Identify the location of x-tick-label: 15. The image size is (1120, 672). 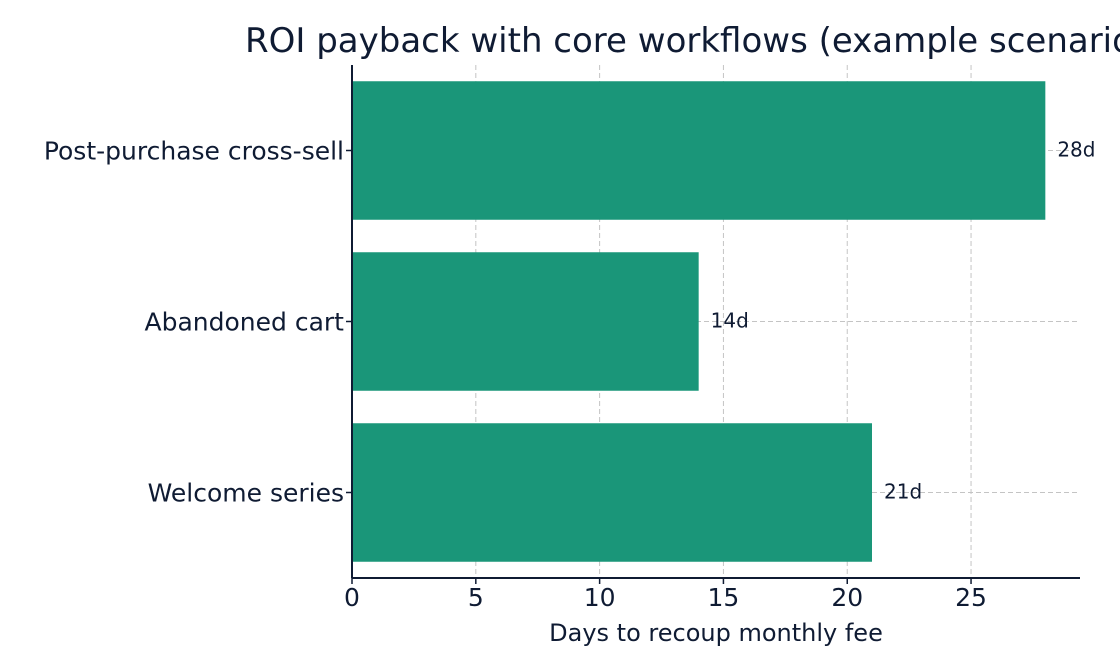
(724, 597).